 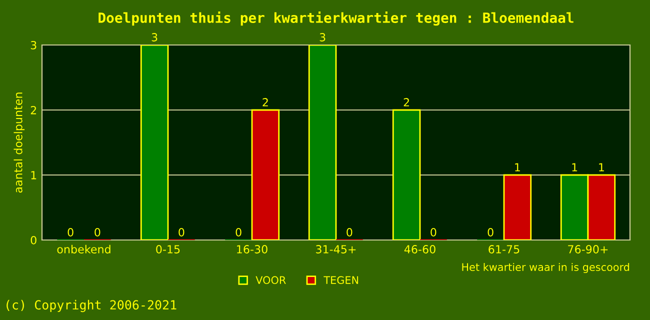 I want to click on y-tick-label: 3, so click(x=33, y=45).